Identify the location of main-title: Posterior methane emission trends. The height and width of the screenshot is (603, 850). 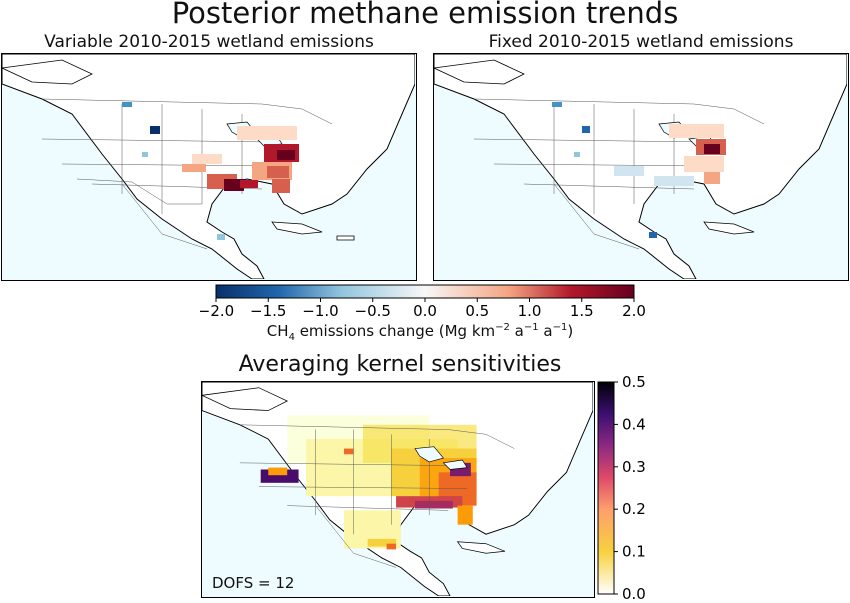
(425, 15).